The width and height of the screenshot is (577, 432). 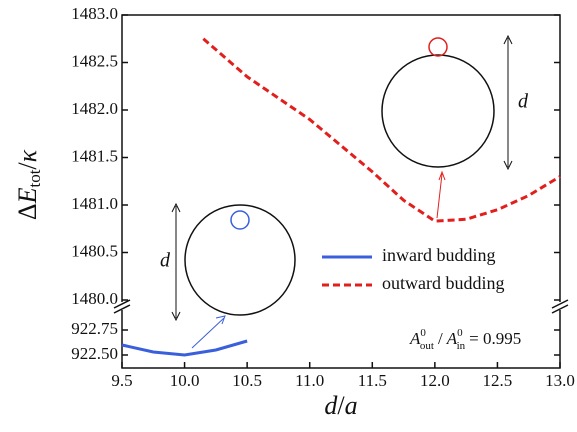 What do you see at coordinates (331, 405) in the screenshot?
I see `x-title-part: d` at bounding box center [331, 405].